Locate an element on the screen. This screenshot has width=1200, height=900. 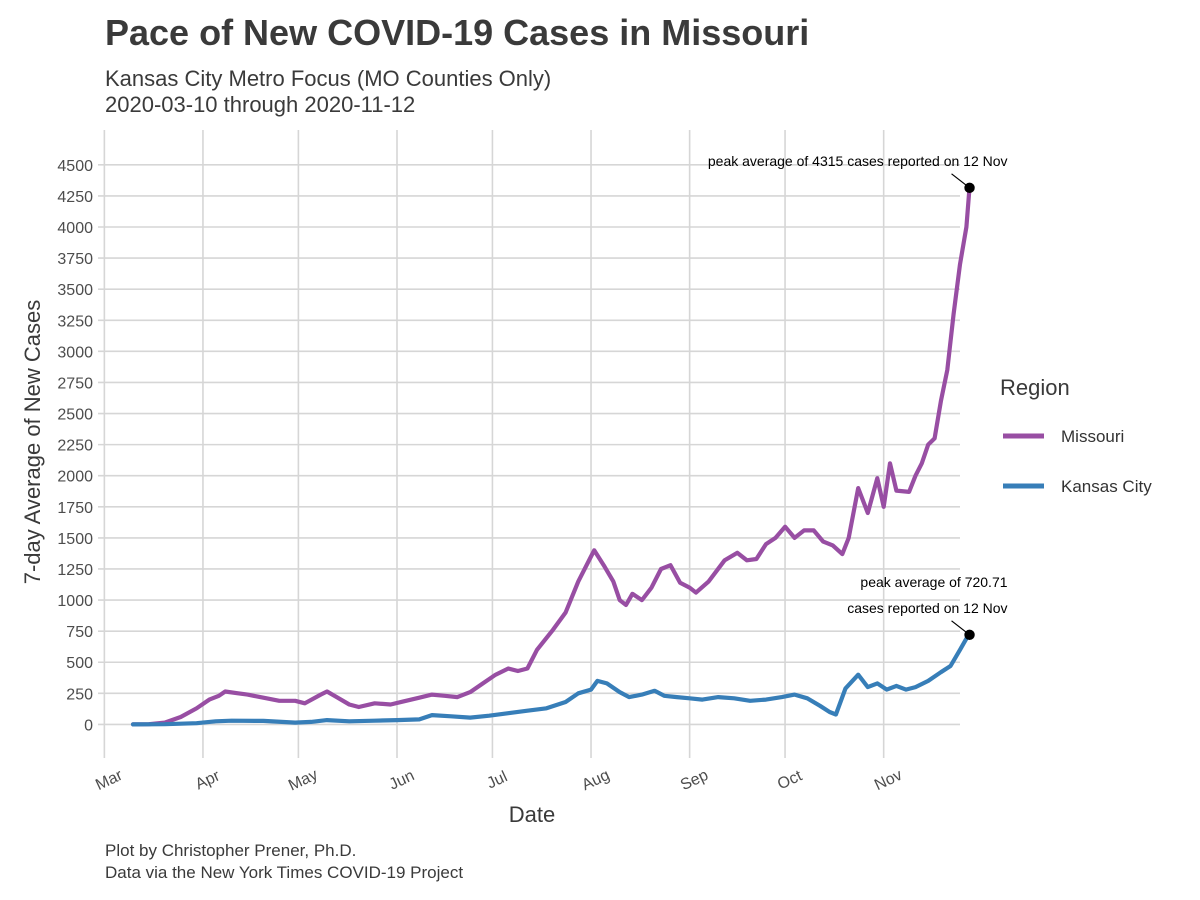
x-tick-label: Aug is located at coordinates (595, 780).